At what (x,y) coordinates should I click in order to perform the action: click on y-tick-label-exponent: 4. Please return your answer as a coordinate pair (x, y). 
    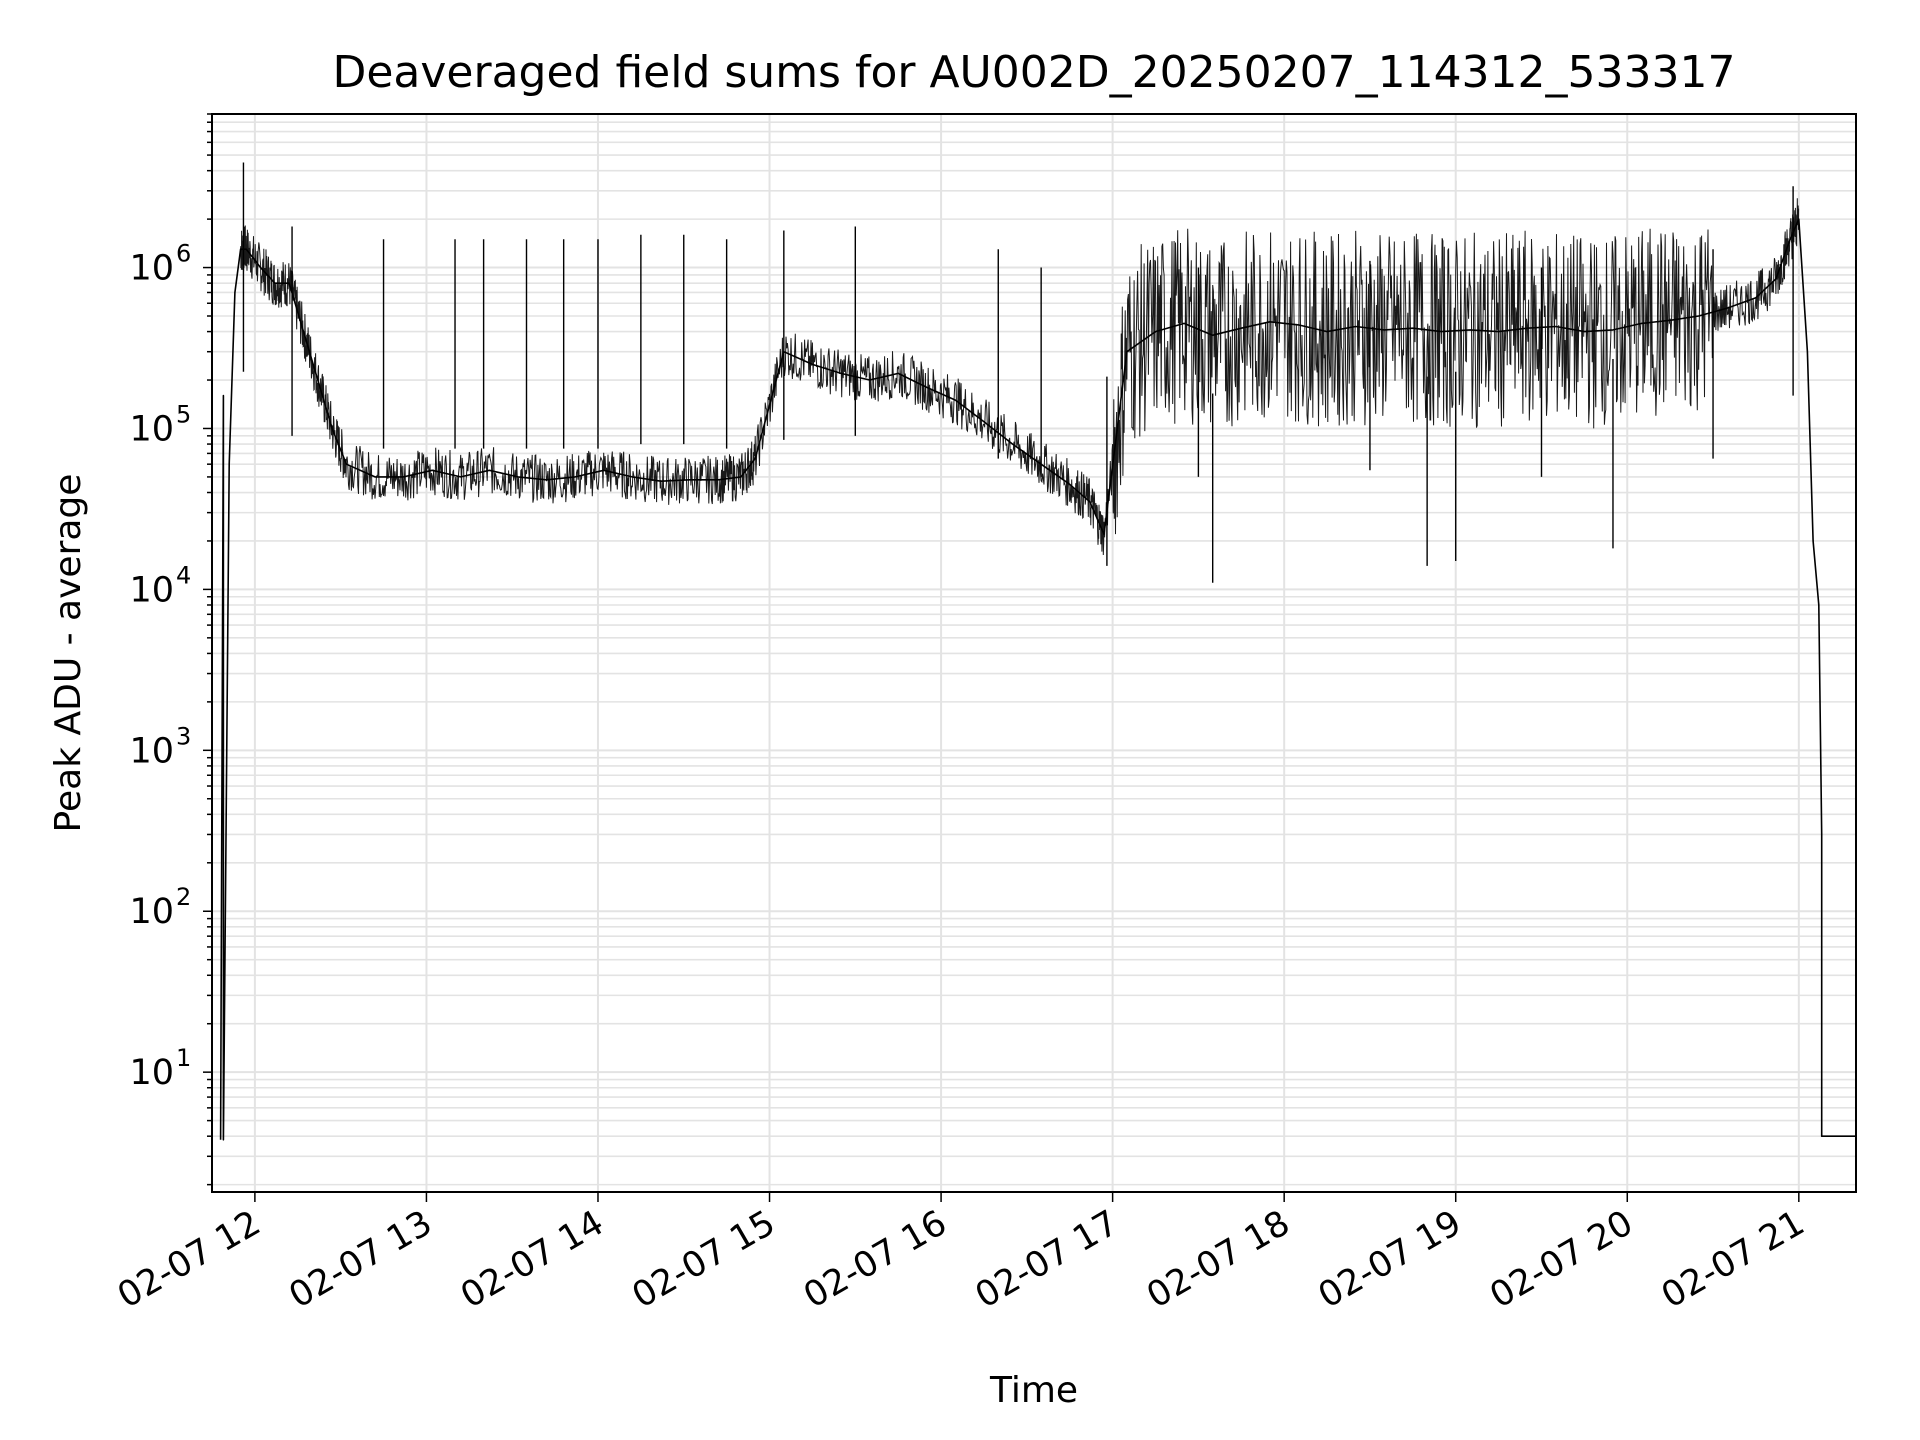
    Looking at the image, I should click on (183, 575).